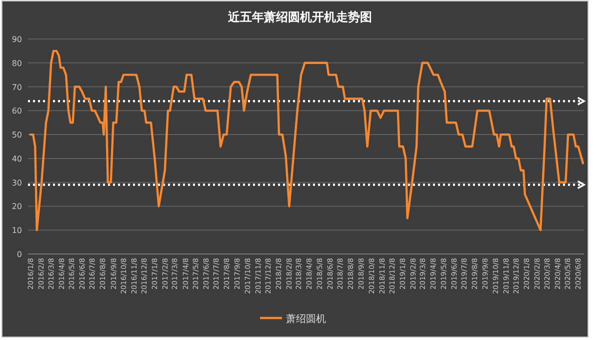  I want to click on y-tick-label: 90, so click(17, 39).